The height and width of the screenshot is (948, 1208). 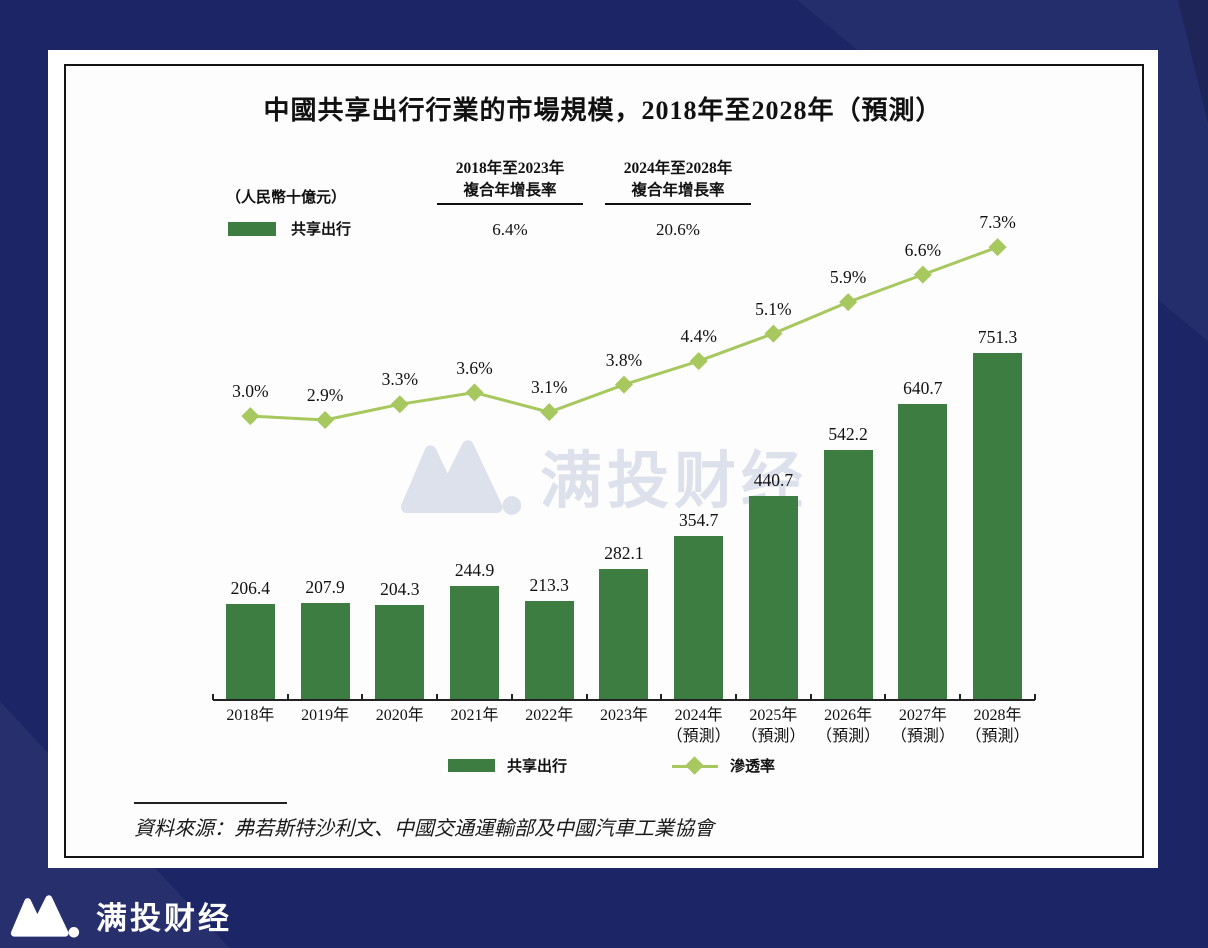 I want to click on footer-brand: 满投财经, so click(x=121, y=915).